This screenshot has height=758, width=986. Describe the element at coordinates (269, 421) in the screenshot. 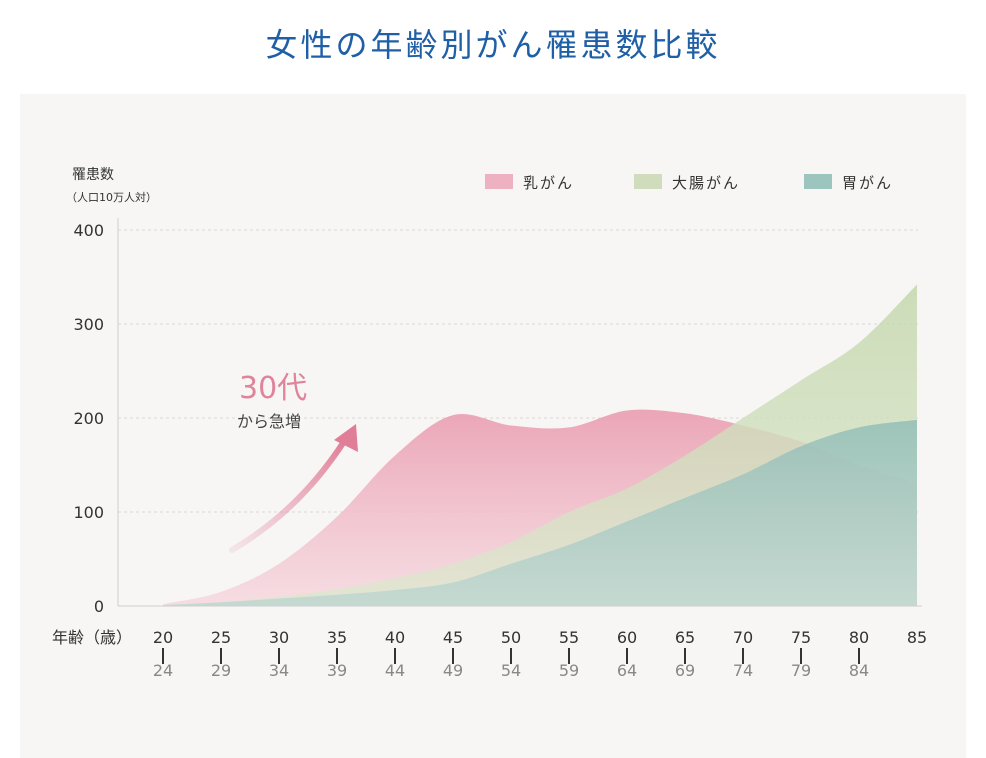

I see `annotation-small: から急増` at that location.